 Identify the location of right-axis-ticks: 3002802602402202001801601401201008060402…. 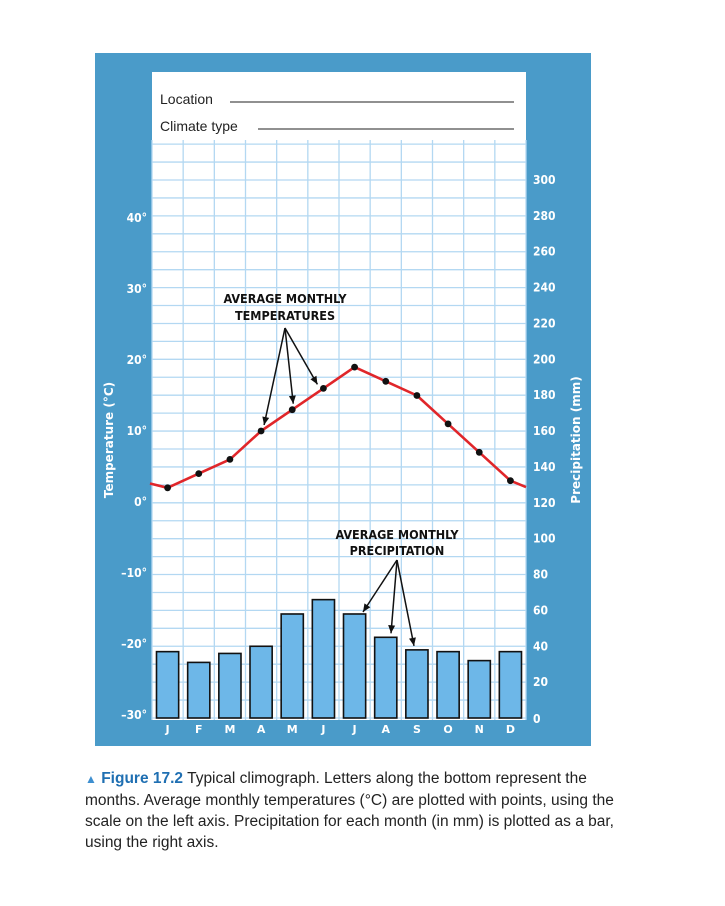
(544, 449).